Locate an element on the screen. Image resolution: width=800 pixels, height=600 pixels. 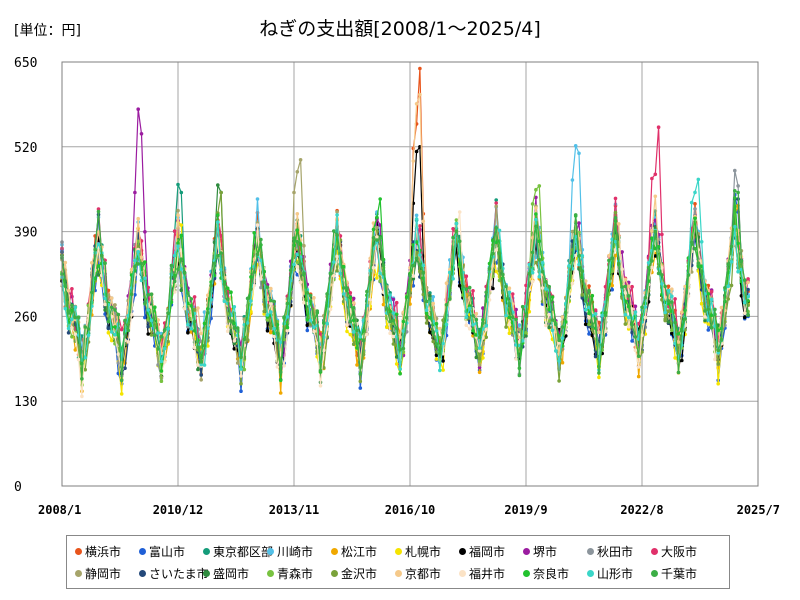
chart-title: ねぎの支出額[2008/1～2025/4] is located at coordinates (400, 29).